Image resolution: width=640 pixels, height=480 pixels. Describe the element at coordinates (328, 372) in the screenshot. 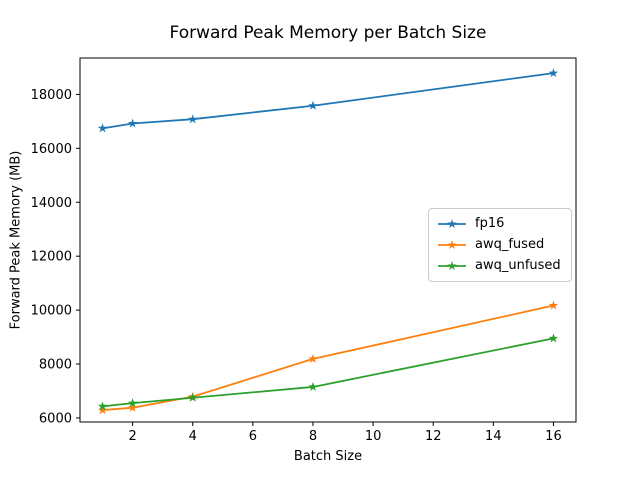

I see `series-line-awq_unfused` at that location.